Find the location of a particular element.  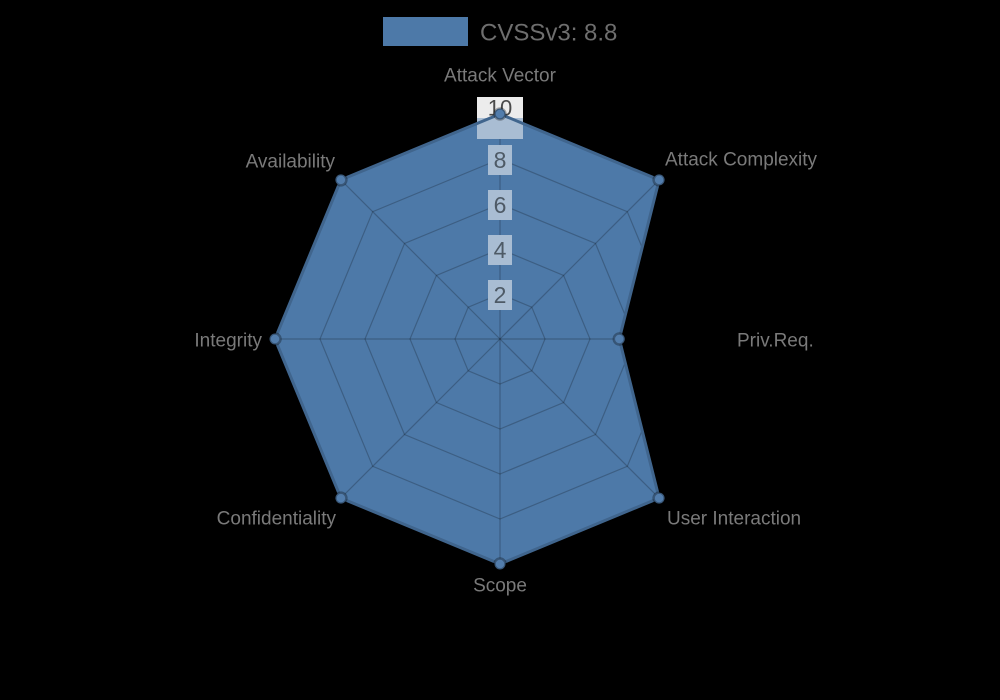

tick-label: 6 is located at coordinates (500, 205).